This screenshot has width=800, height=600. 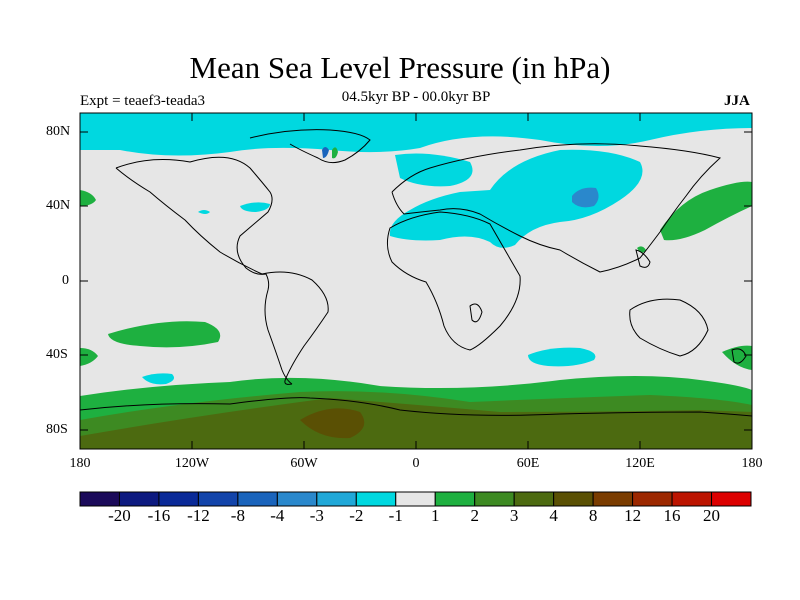 What do you see at coordinates (416, 97) in the screenshot?
I see `period-label: 04.5kyr BP - 00.0kyr BP` at bounding box center [416, 97].